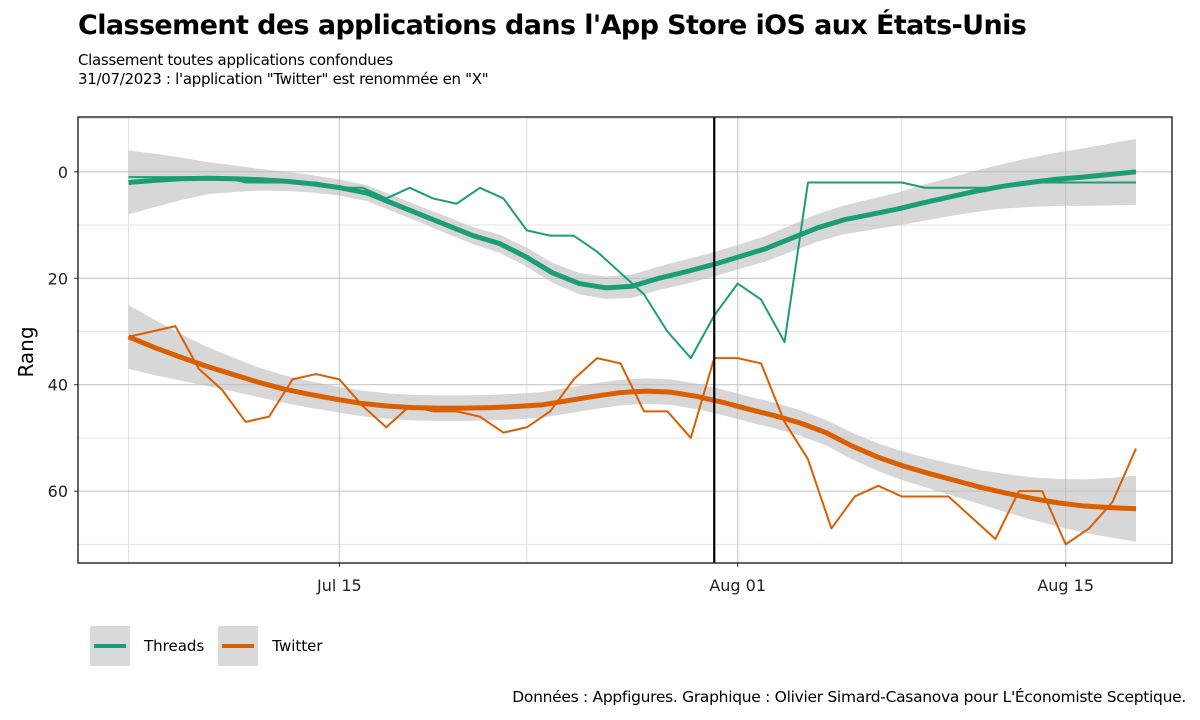 The height and width of the screenshot is (720, 1200). I want to click on y-tick-label: 60, so click(58, 491).